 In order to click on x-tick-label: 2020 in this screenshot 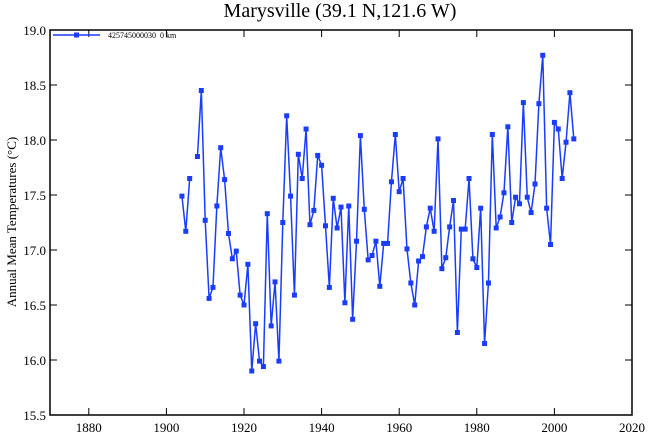, I will do `click(632, 427)`.